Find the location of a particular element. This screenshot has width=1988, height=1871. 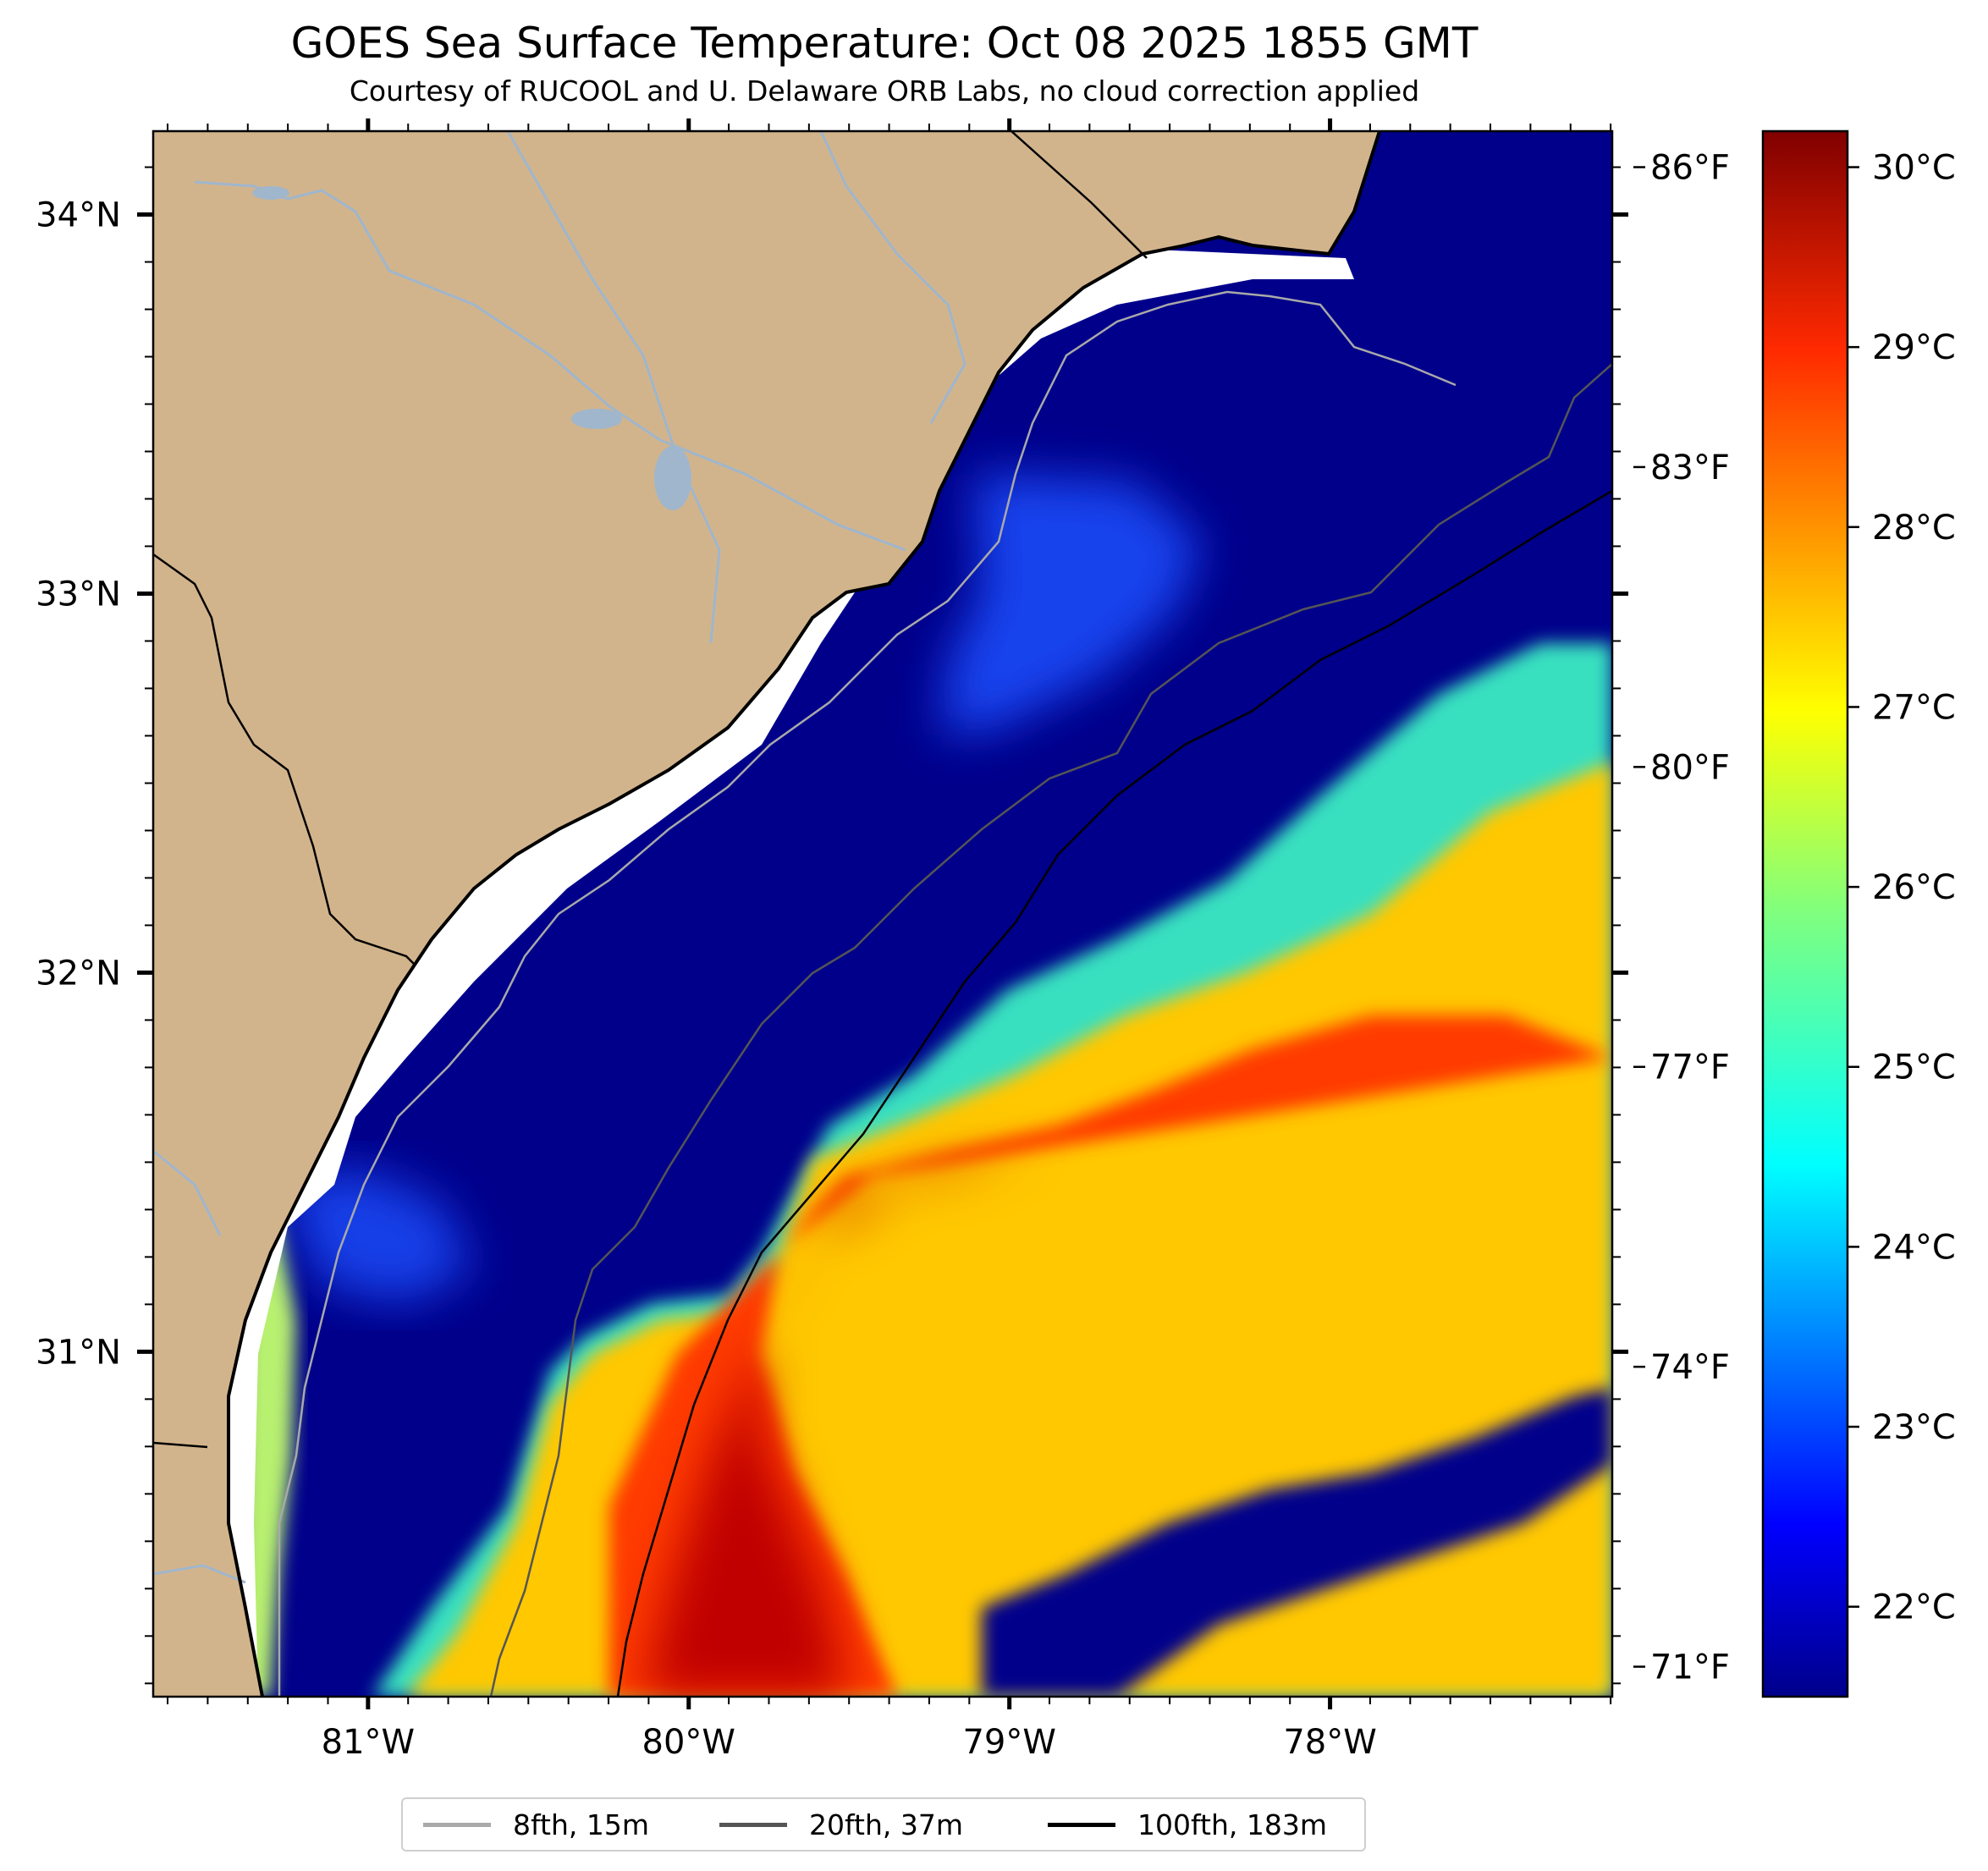

colorbar-tick-label: 23°C is located at coordinates (1914, 1428).